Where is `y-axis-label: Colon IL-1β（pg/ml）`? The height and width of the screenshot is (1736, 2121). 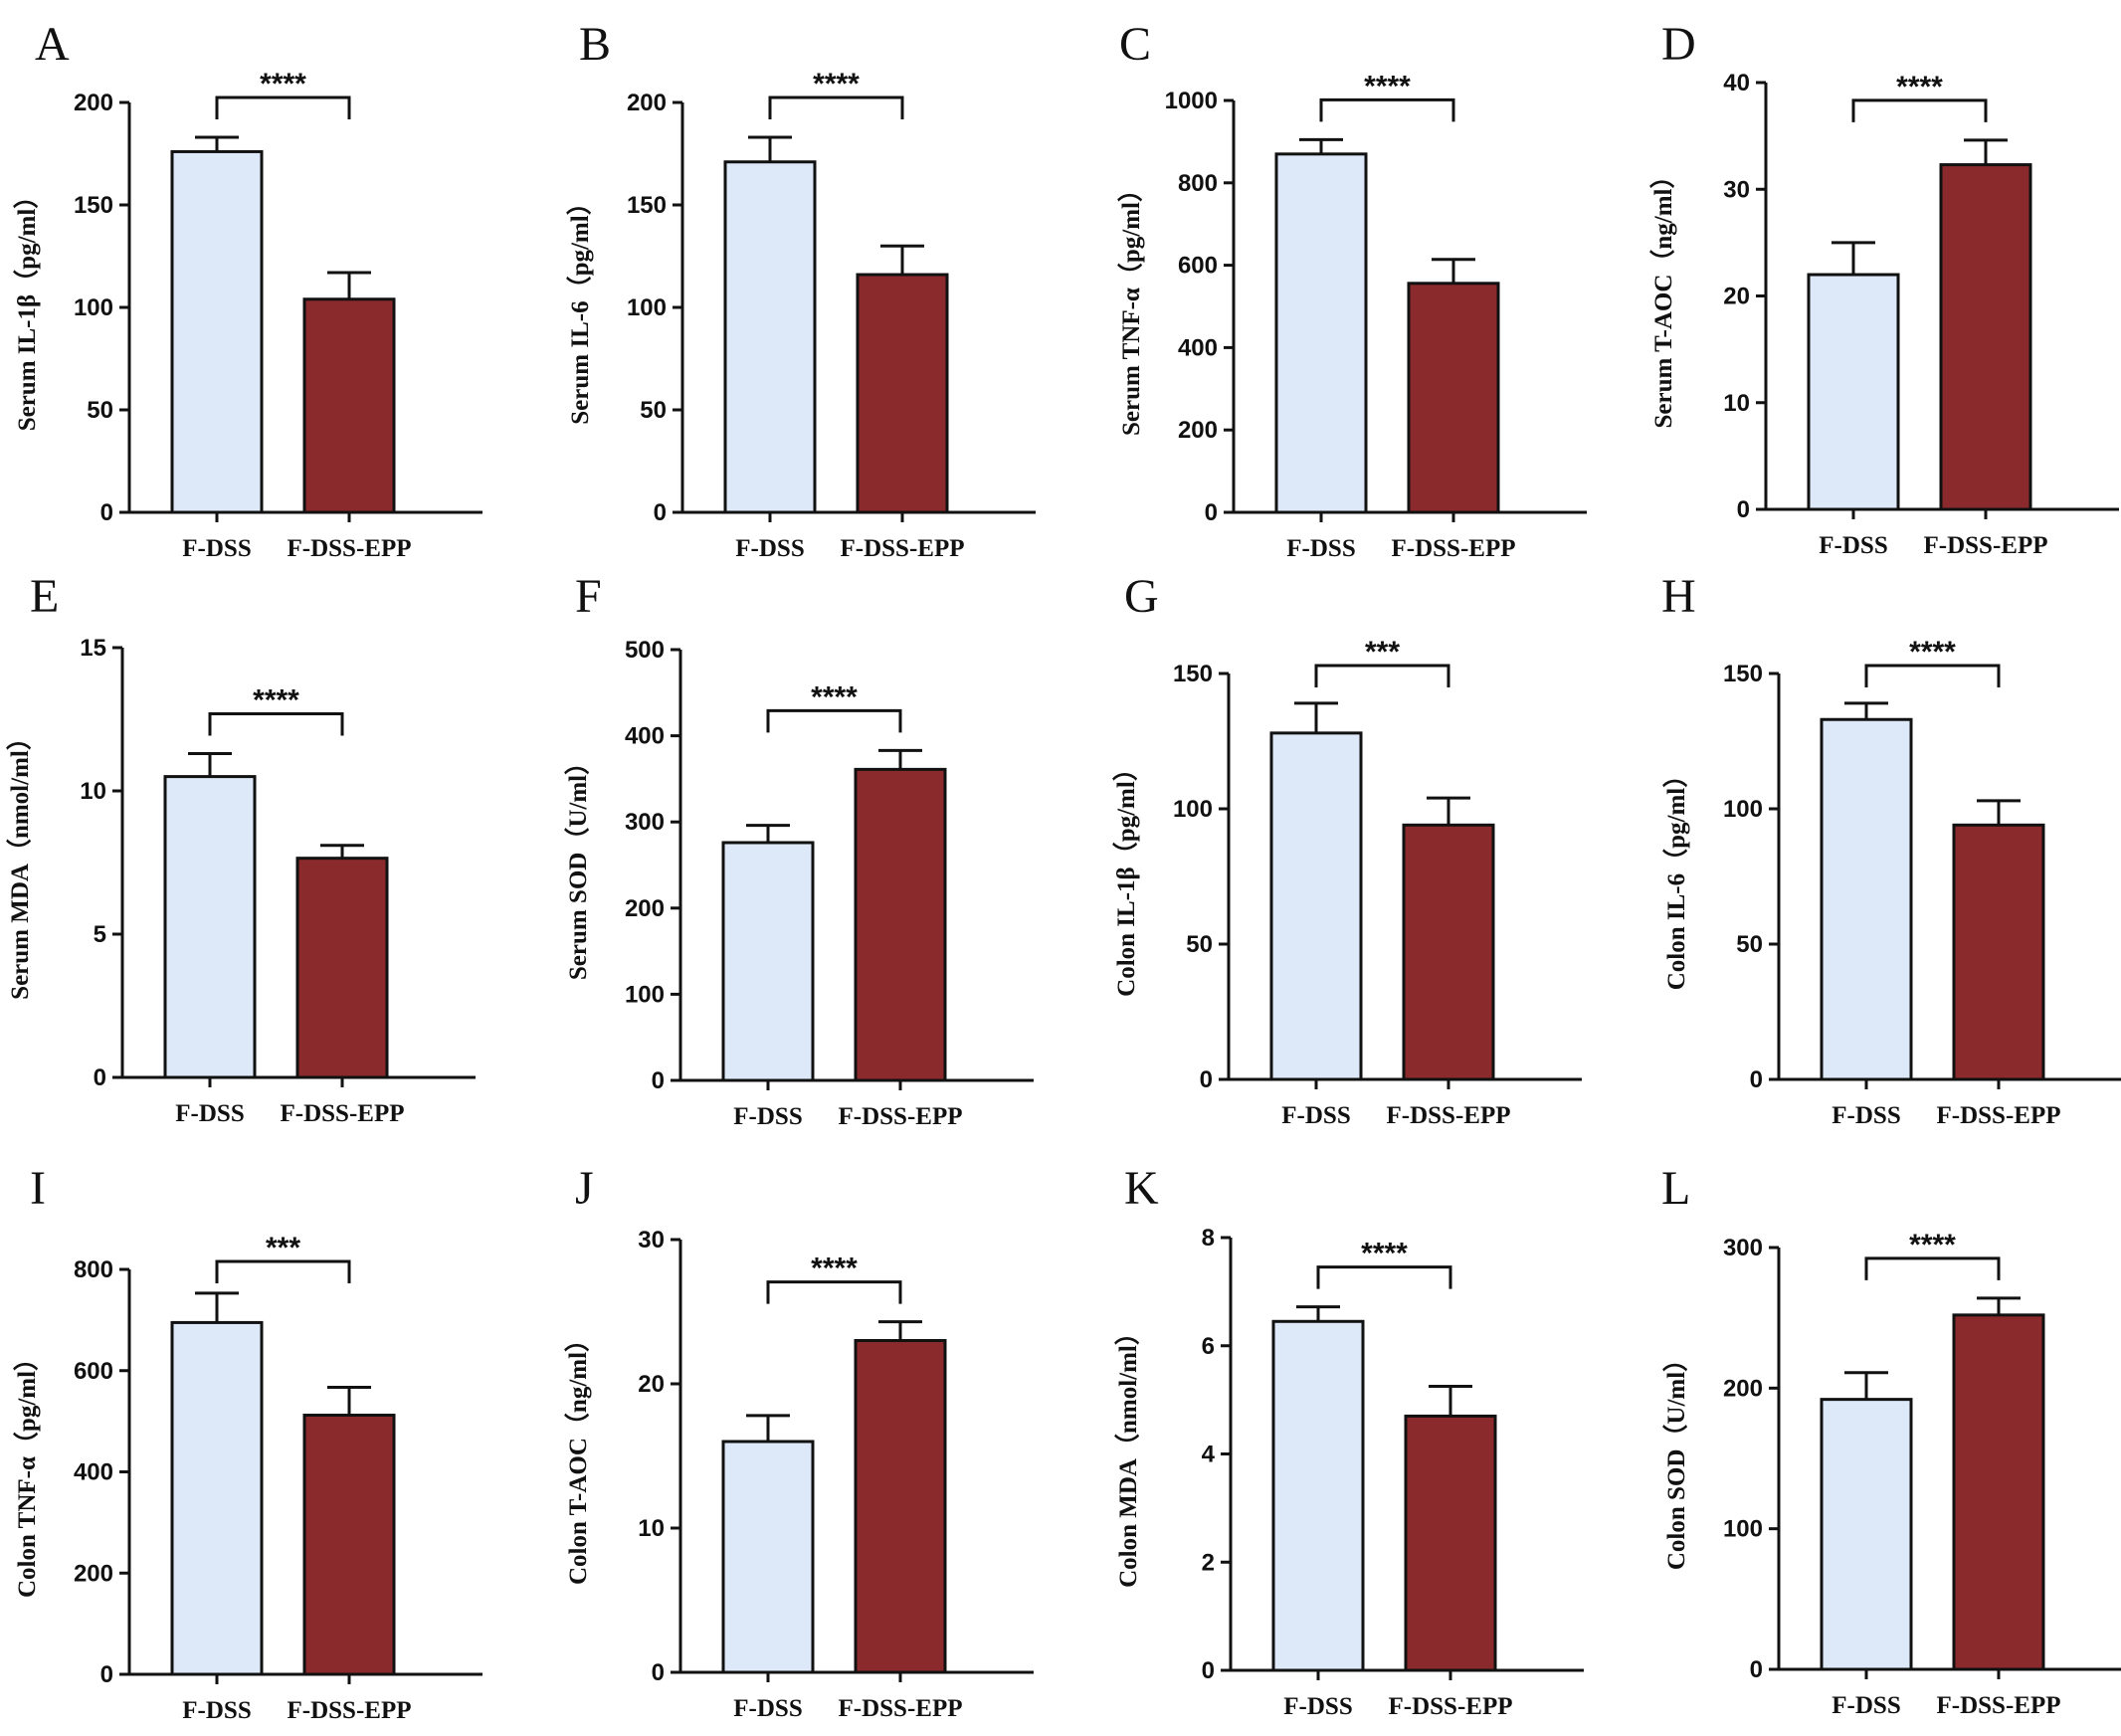 y-axis-label: Colon IL-1β（pg/ml） is located at coordinates (1125, 877).